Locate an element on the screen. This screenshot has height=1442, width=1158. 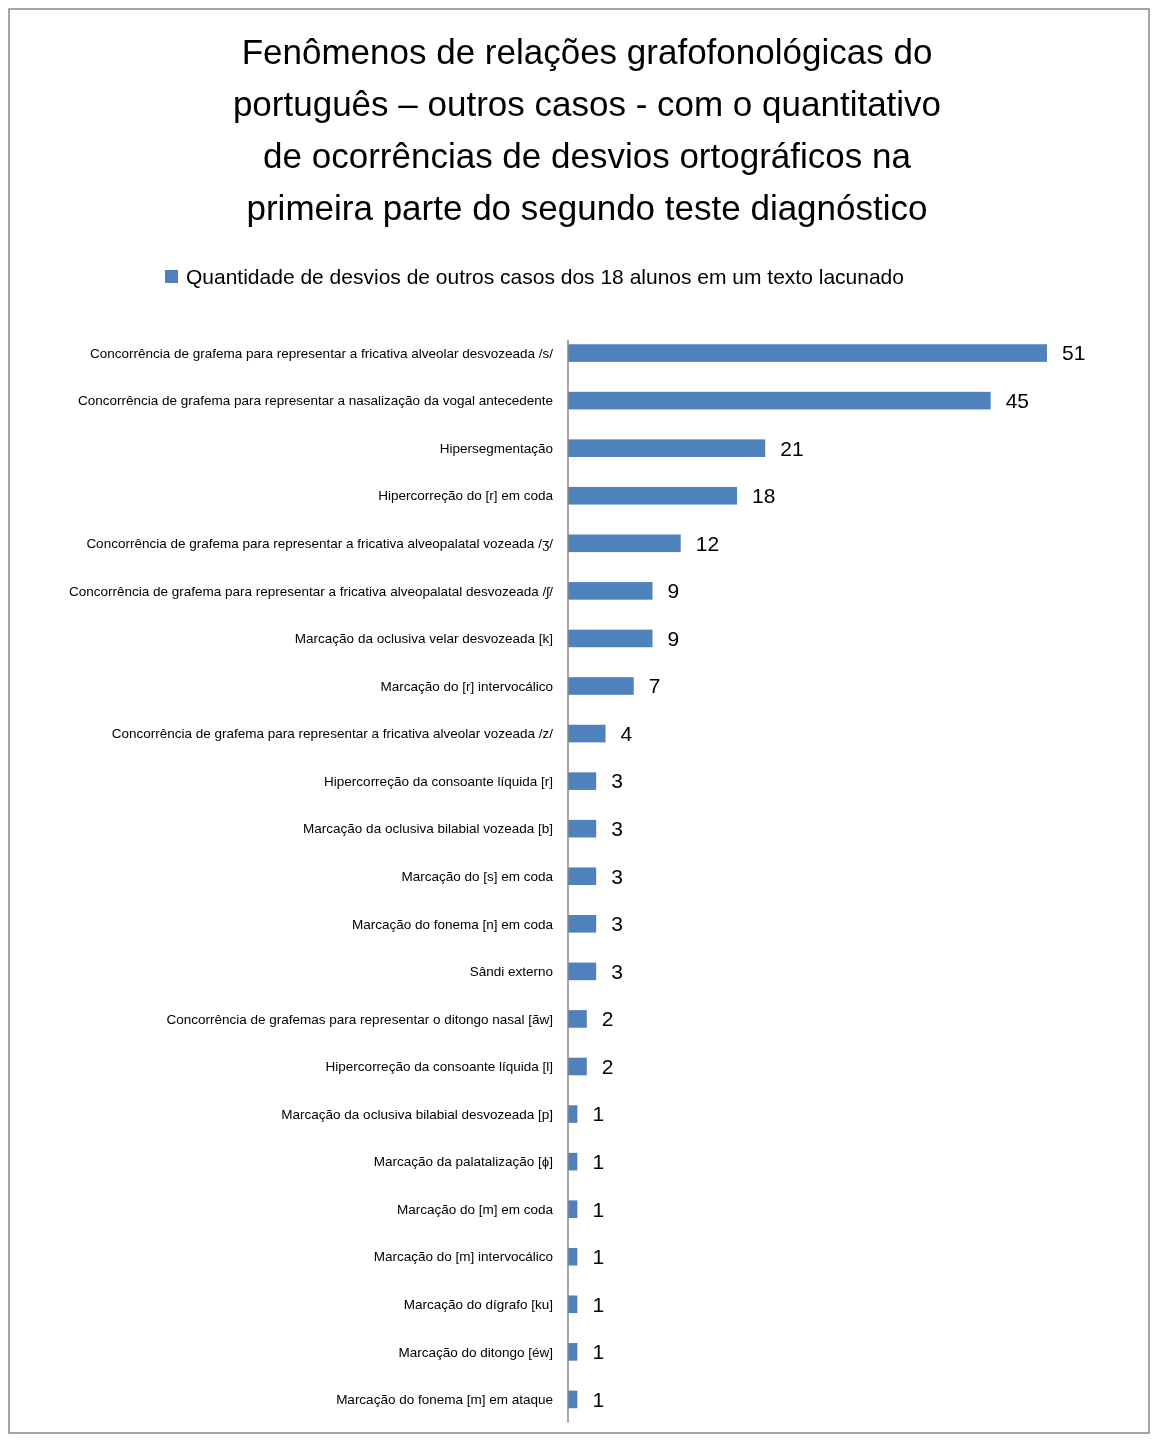
y-tick-label: Hipercorreção da consoante líquida [r] is located at coordinates (438, 781).